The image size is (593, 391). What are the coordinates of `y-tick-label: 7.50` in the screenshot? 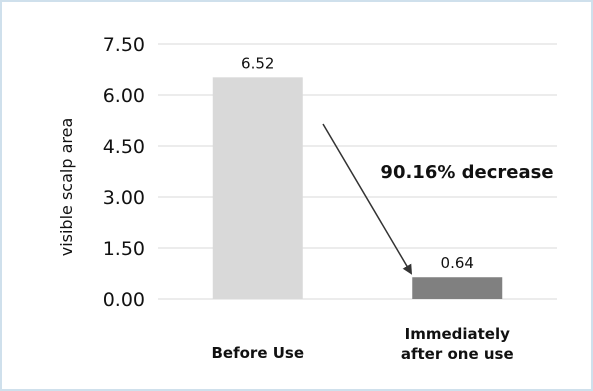 It's located at (124, 45).